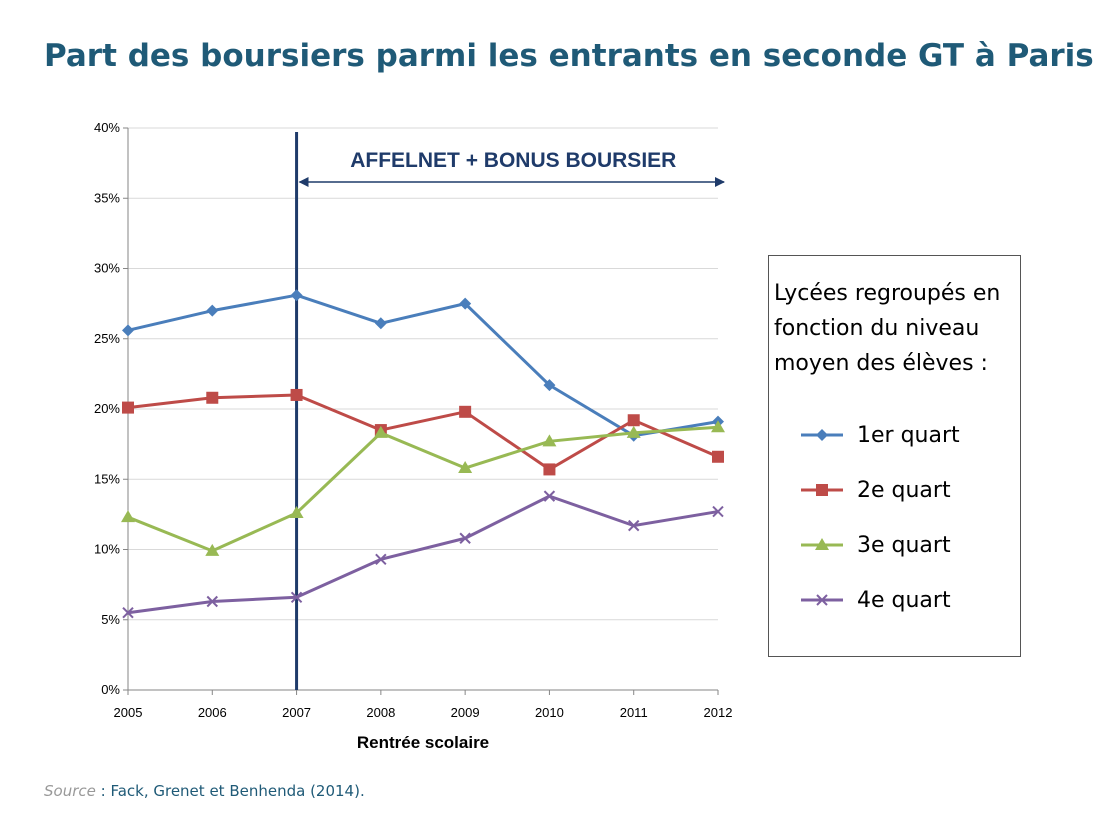  Describe the element at coordinates (110, 689) in the screenshot. I see `y-tick-label: 0%` at that location.